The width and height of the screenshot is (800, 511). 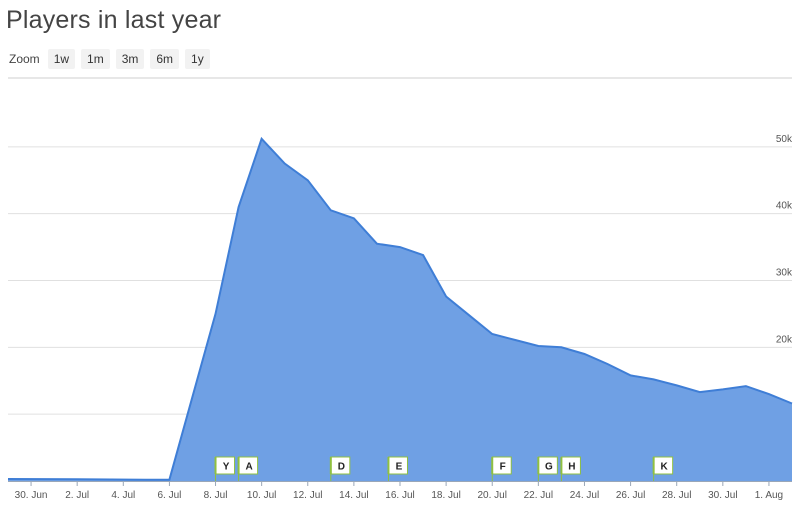 I want to click on x-tick-label: 8. Jul, so click(x=216, y=495).